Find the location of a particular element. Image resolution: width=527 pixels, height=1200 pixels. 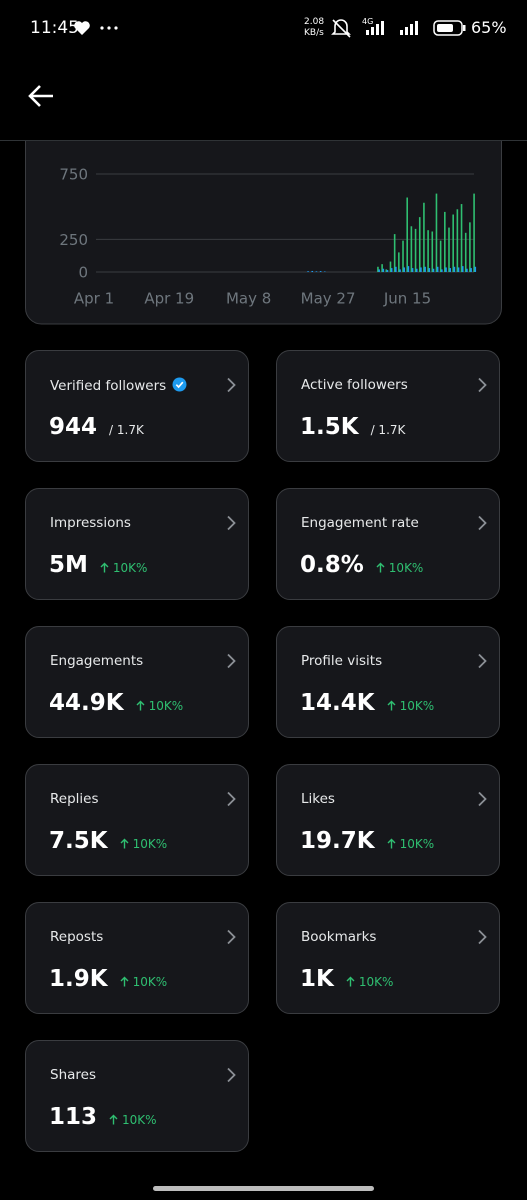

stat-label: Impressions is located at coordinates (90, 523).